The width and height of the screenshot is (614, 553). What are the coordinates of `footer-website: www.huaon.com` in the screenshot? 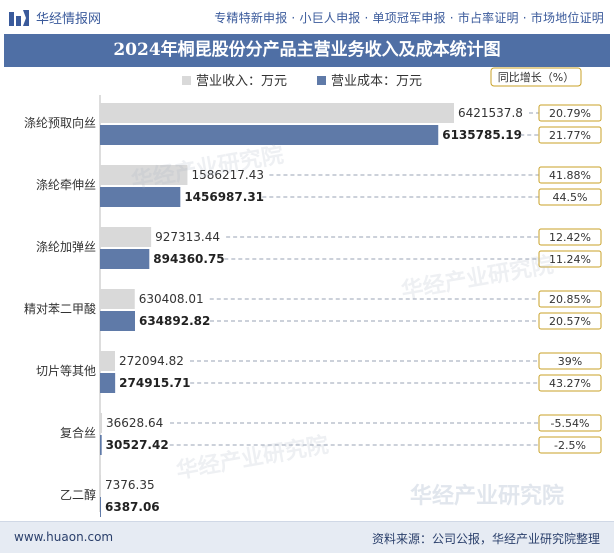 It's located at (64, 537).